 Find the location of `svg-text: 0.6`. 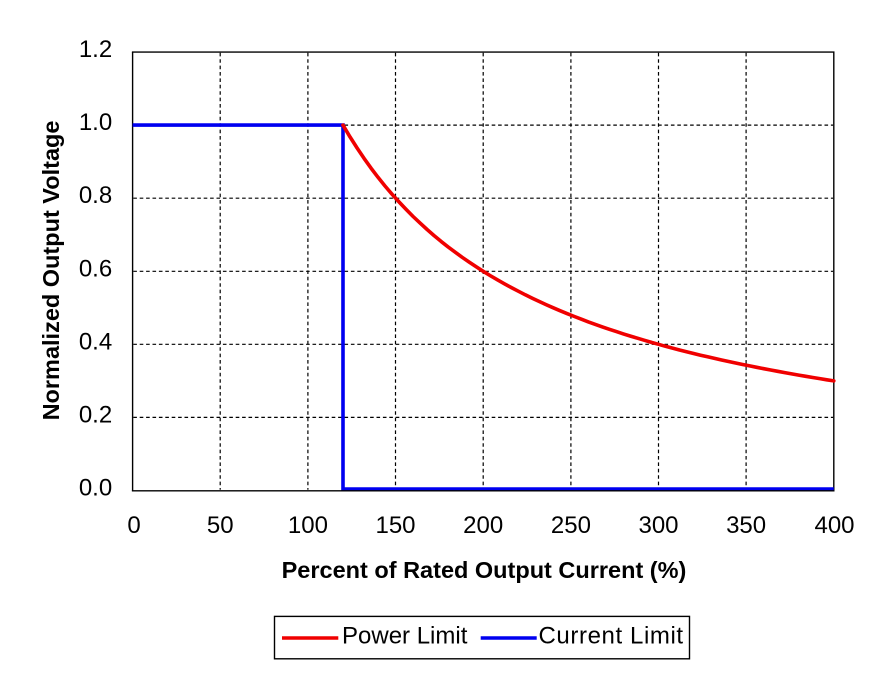

svg-text: 0.6 is located at coordinates (95, 268).